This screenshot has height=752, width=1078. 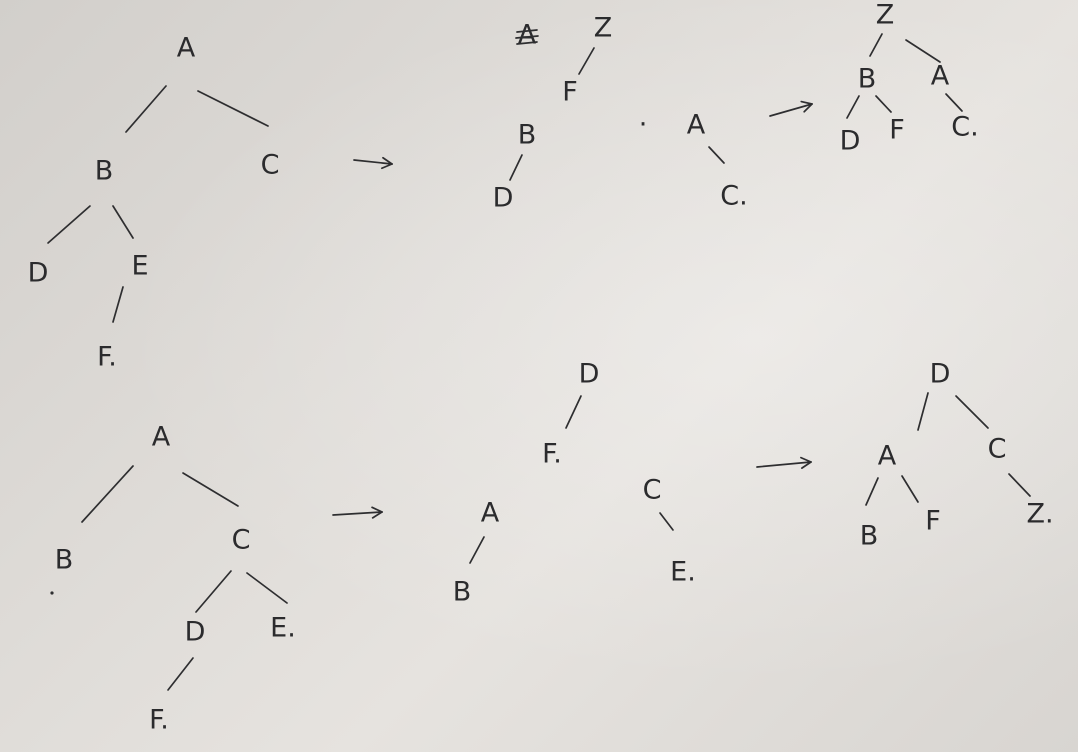 I want to click on tree5-edge-a-c, so click(x=210, y=489).